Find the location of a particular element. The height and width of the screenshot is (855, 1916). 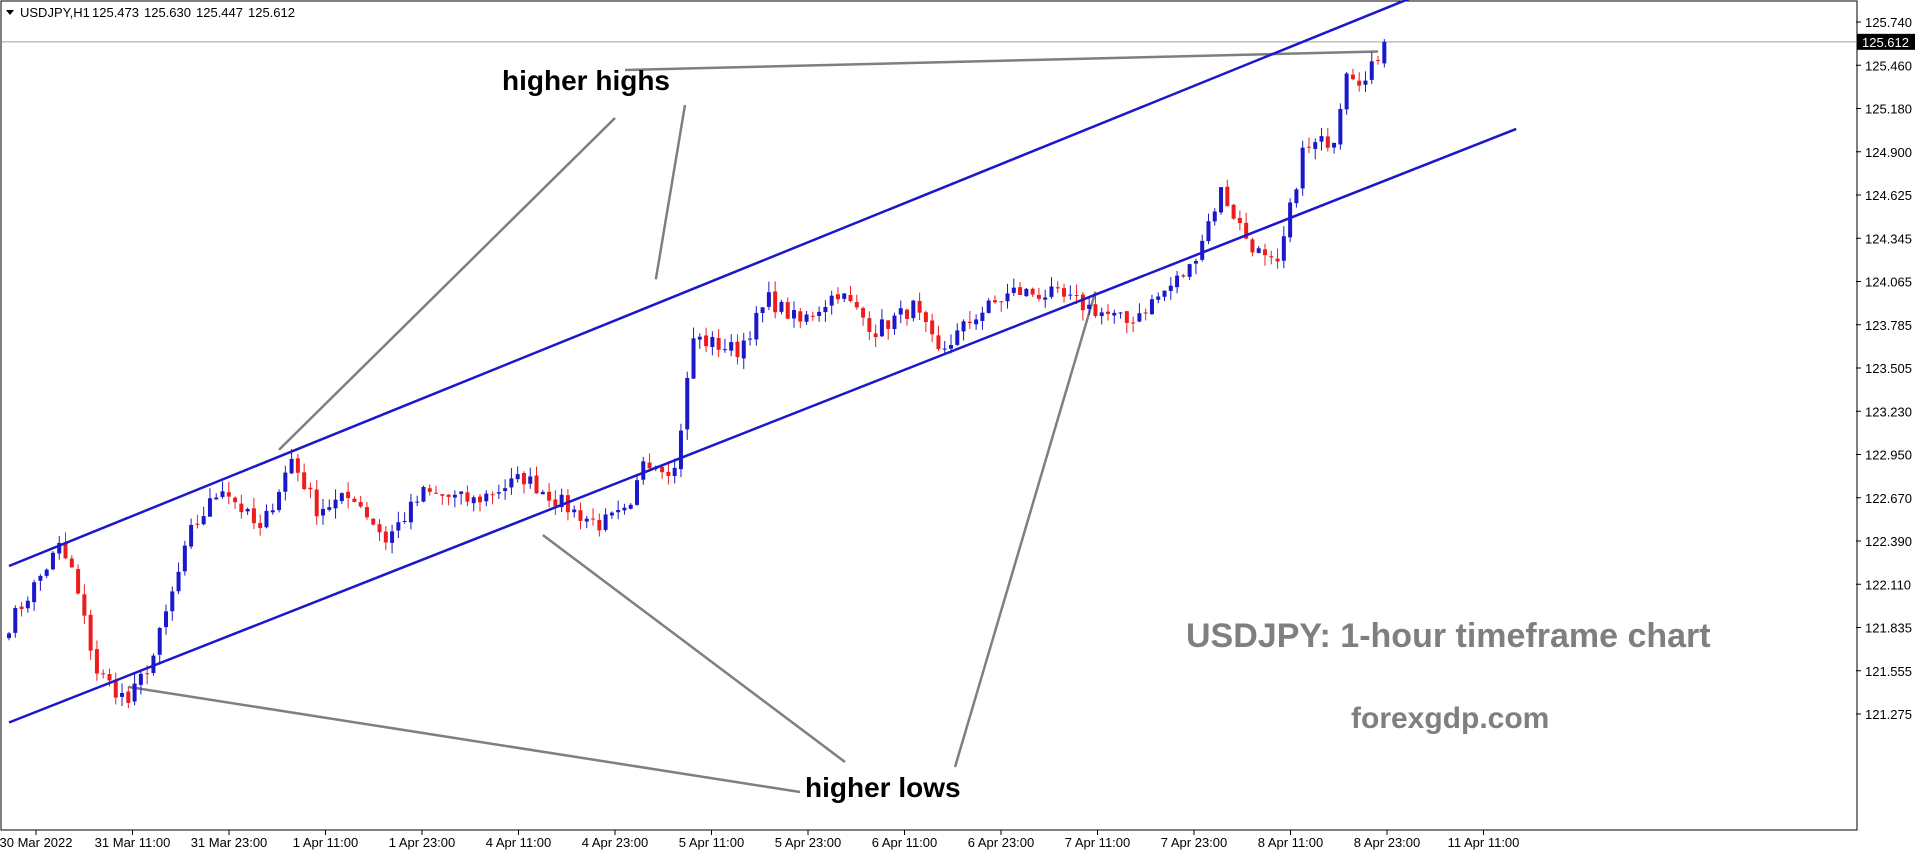

higher-highs-pointer-left is located at coordinates (447, 284).